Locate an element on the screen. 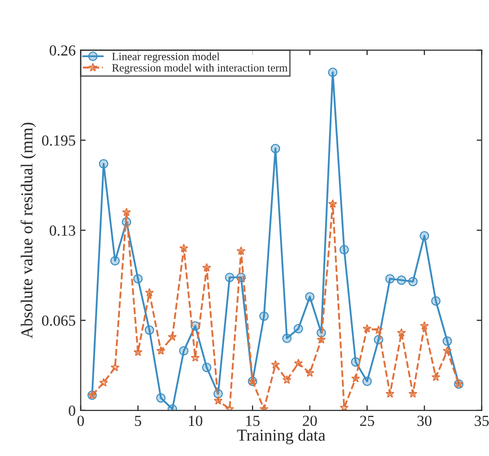  x-tick-label: 30 is located at coordinates (424, 421).